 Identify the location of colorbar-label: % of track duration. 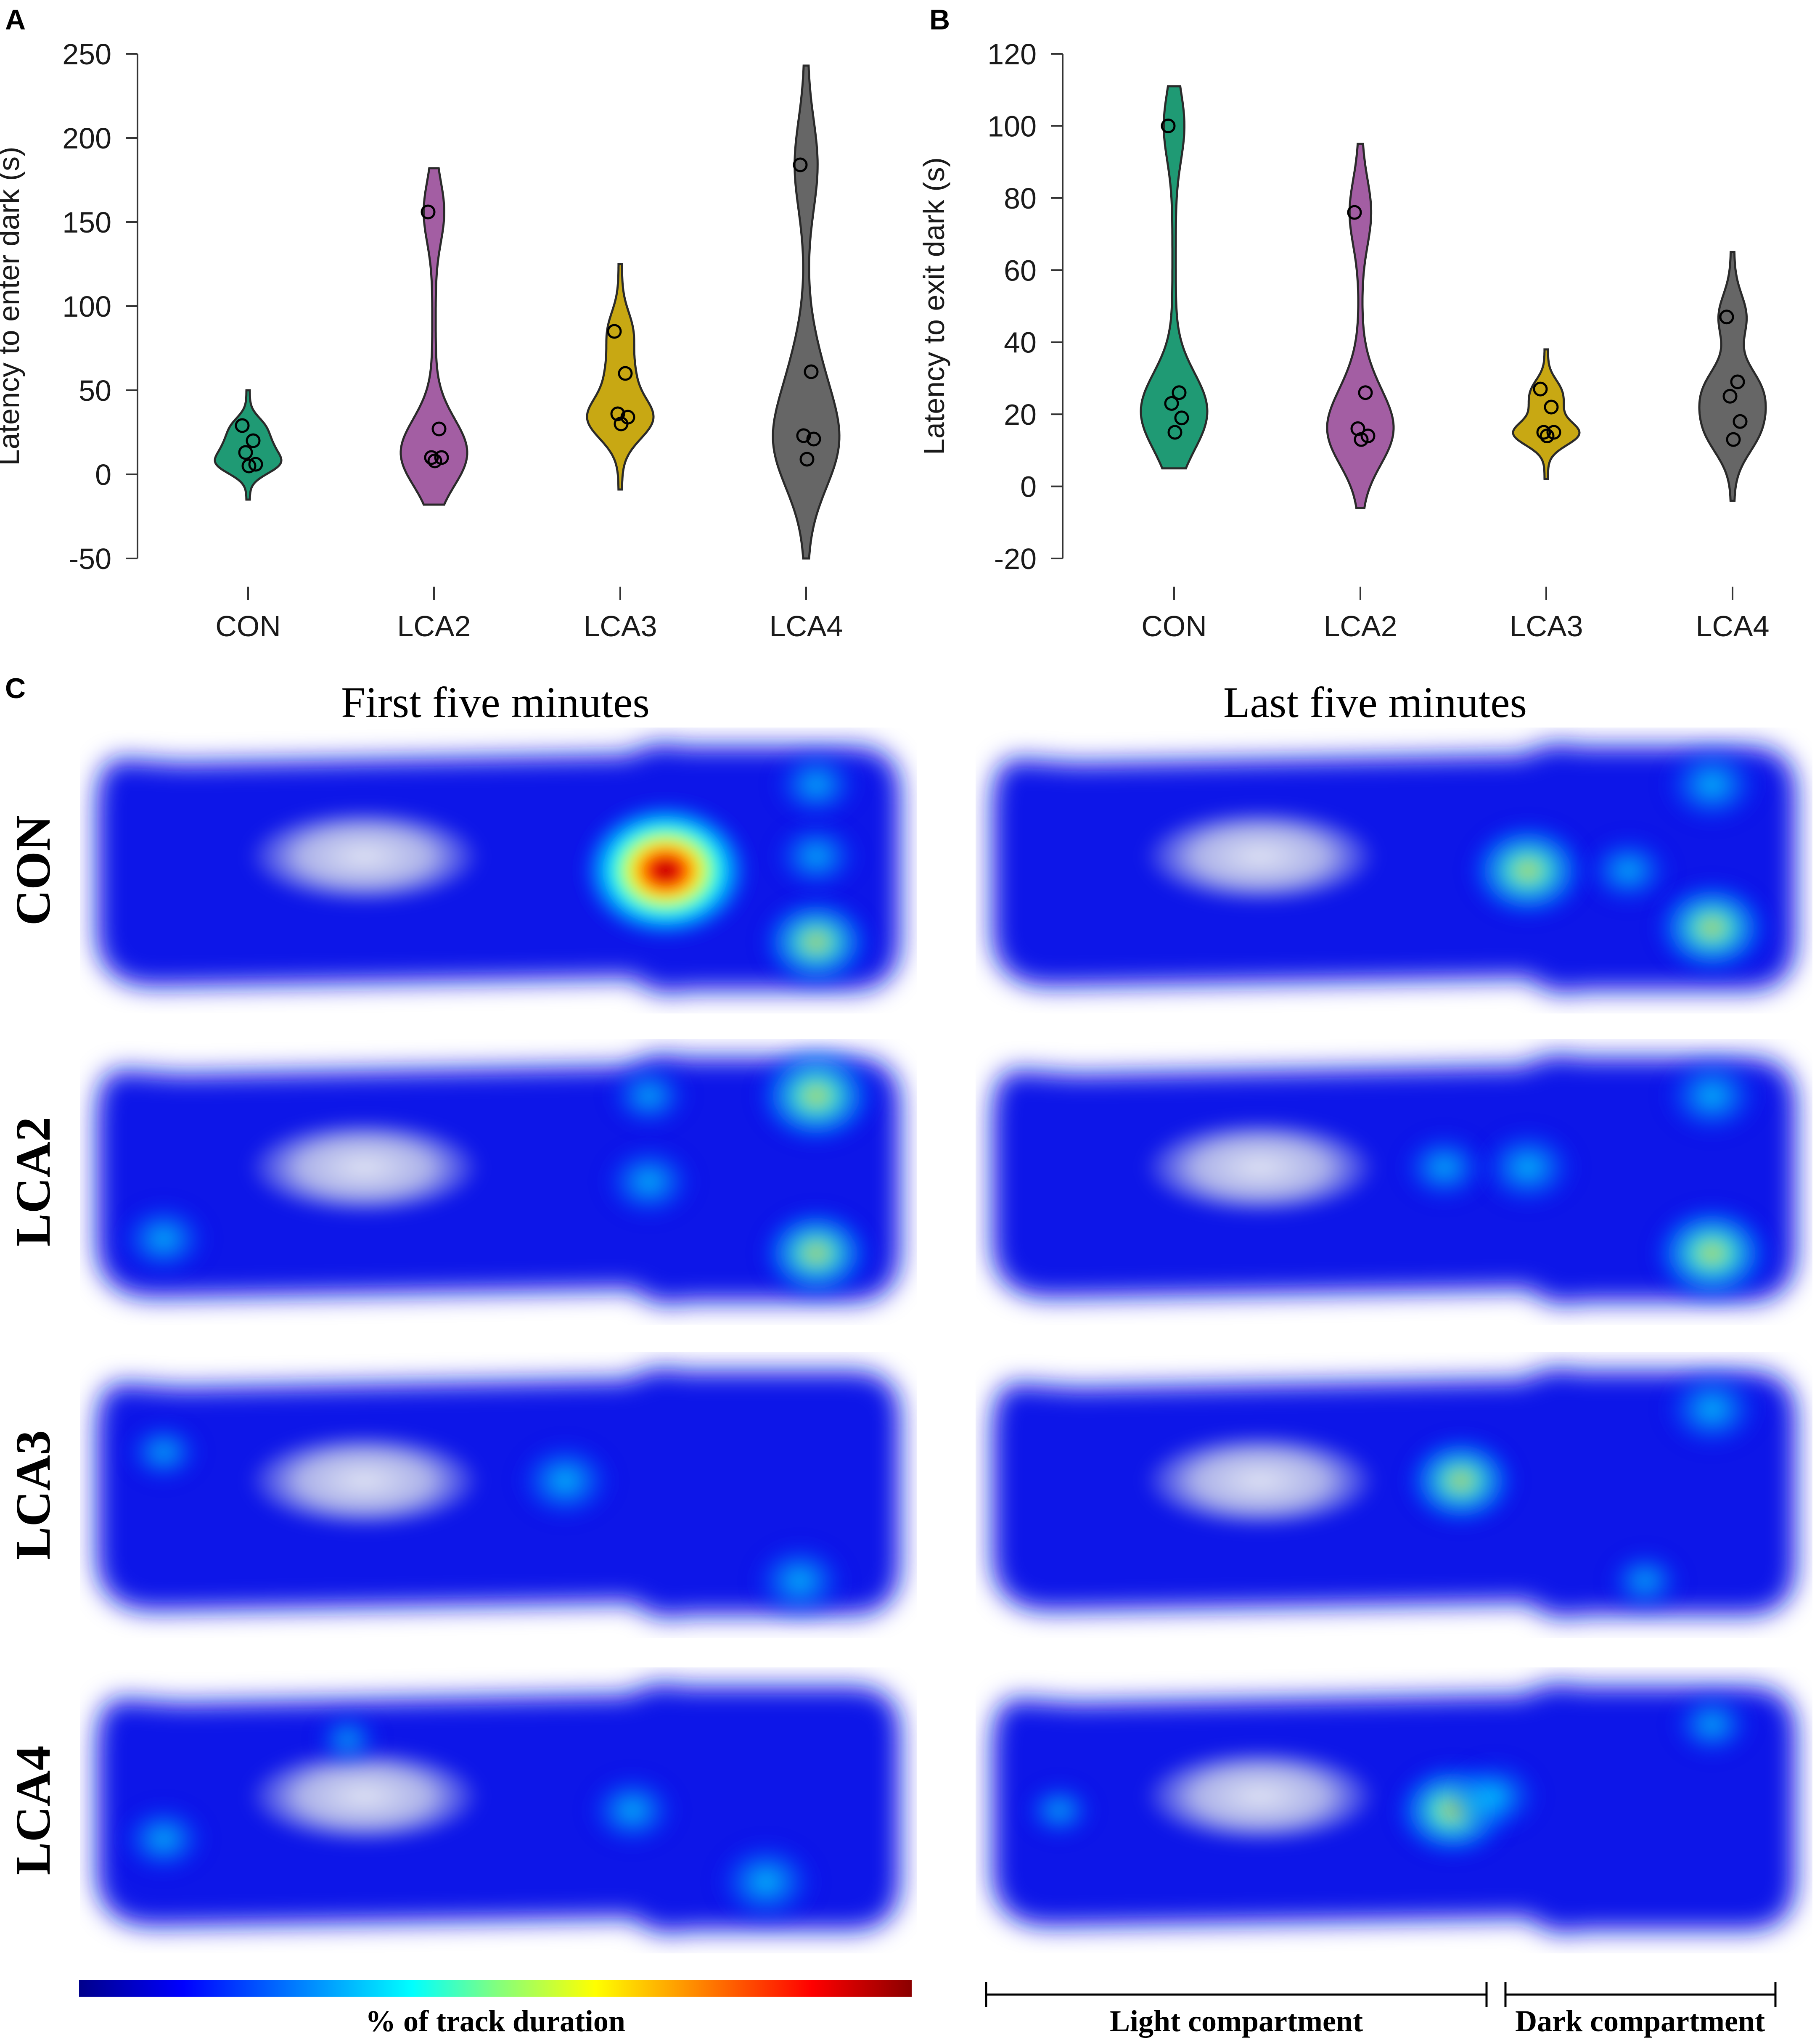
(495, 2021).